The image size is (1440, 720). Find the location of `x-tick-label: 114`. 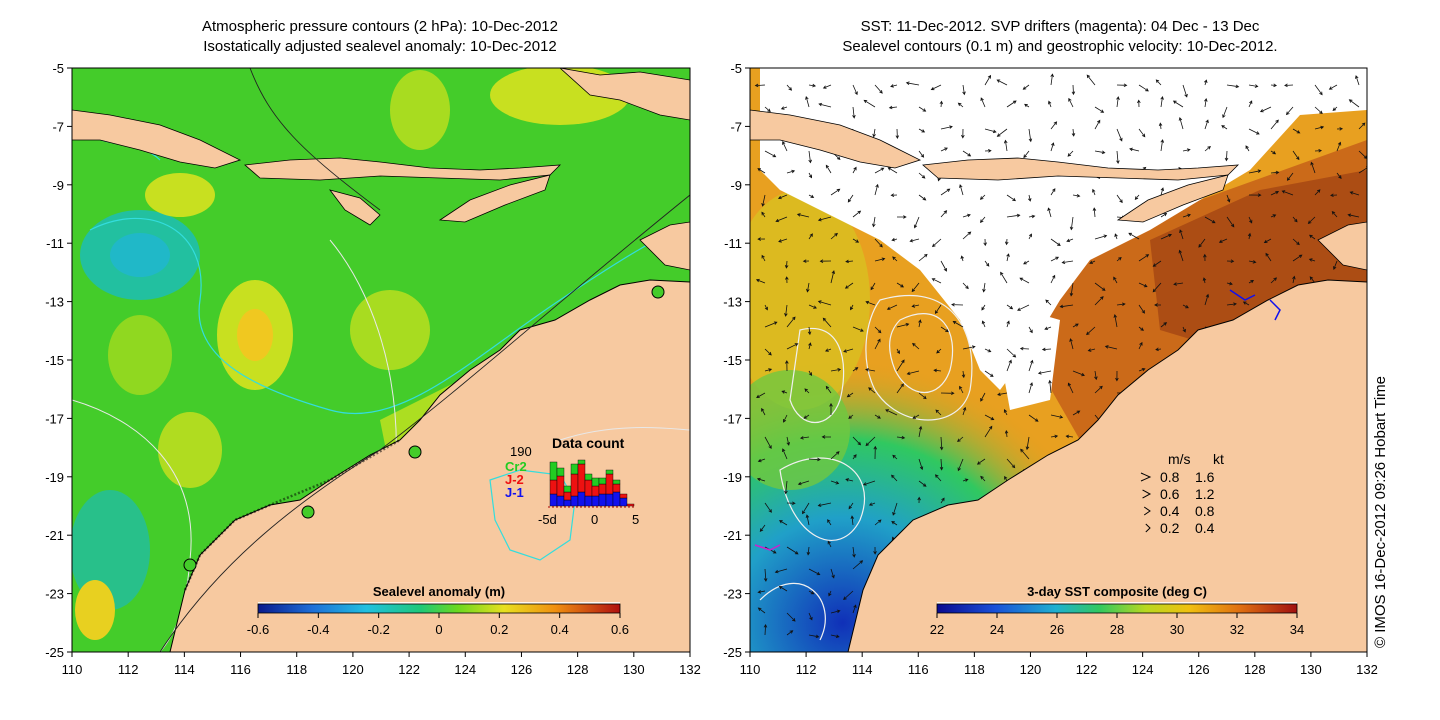

x-tick-label: 114 is located at coordinates (184, 669).